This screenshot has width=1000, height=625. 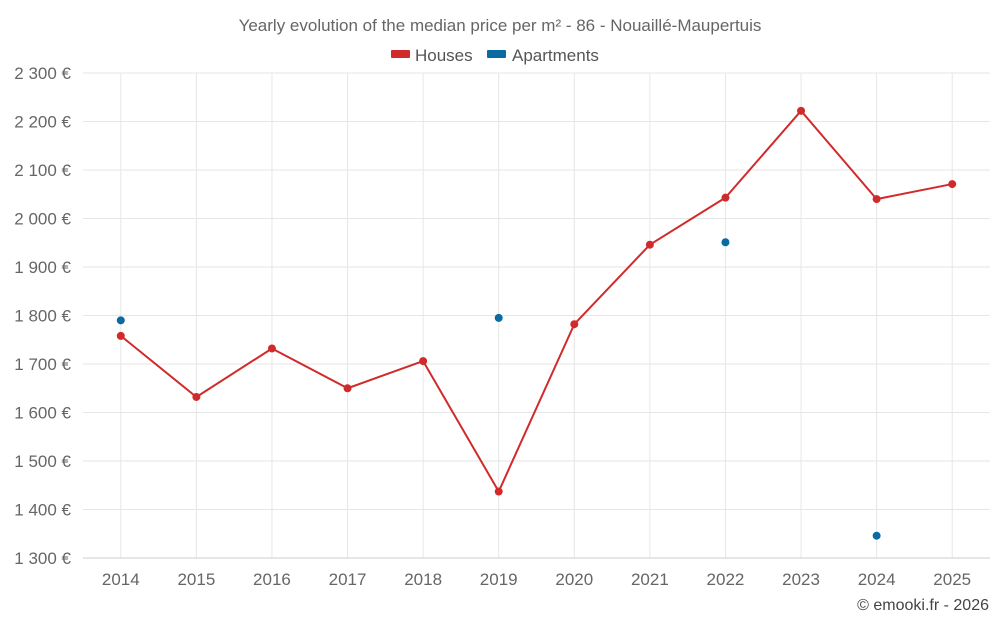 I want to click on y-tick-label: 1 900 €, so click(x=42, y=267).